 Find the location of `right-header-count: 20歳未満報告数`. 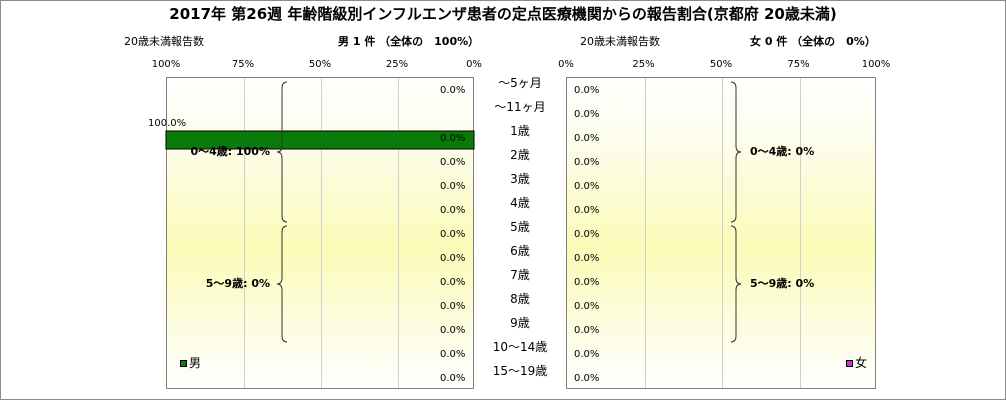

right-header-count: 20歳未満報告数 is located at coordinates (620, 41).